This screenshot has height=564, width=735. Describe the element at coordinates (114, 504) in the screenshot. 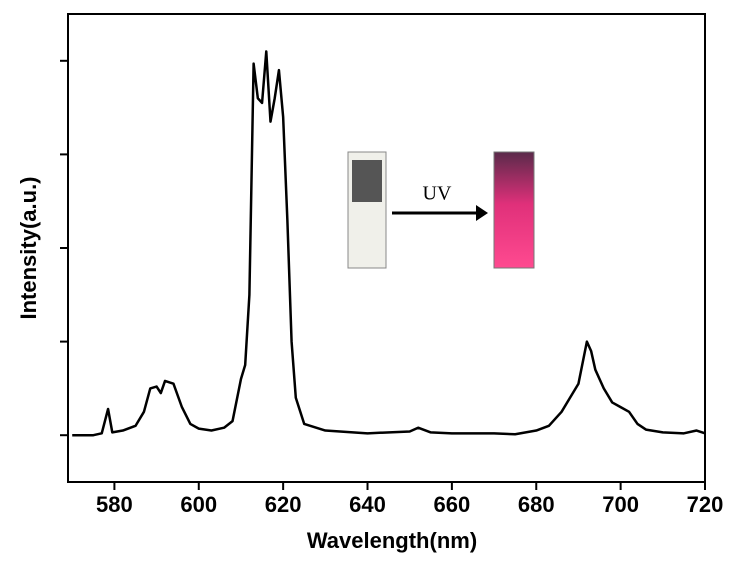

I see `x-tick-label: 580` at that location.